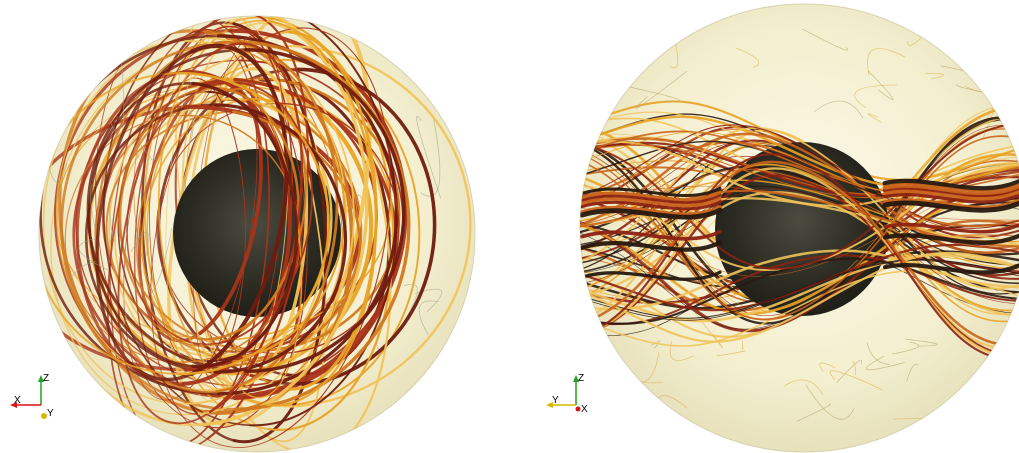  What do you see at coordinates (581, 378) in the screenshot?
I see `axis-label-z-right: Z` at bounding box center [581, 378].